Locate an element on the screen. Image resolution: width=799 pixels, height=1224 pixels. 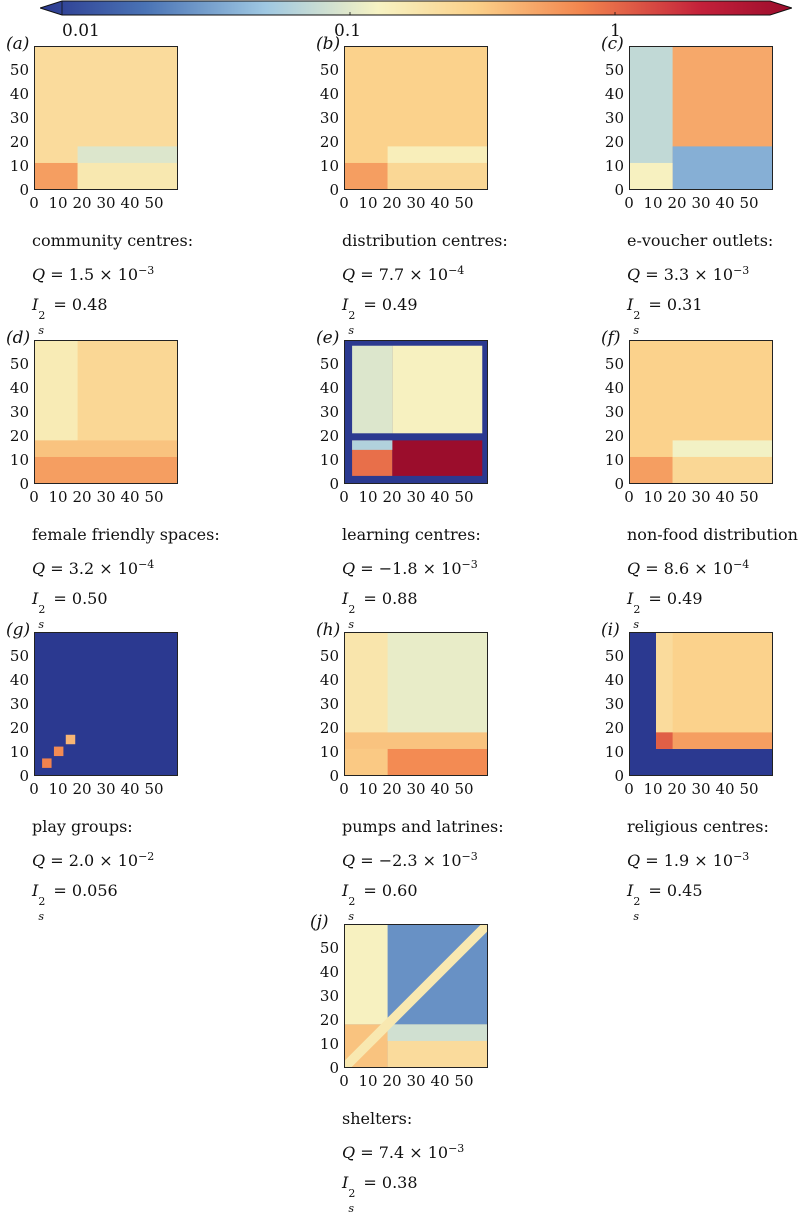
panel-label: (g) is located at coordinates (18, 630).